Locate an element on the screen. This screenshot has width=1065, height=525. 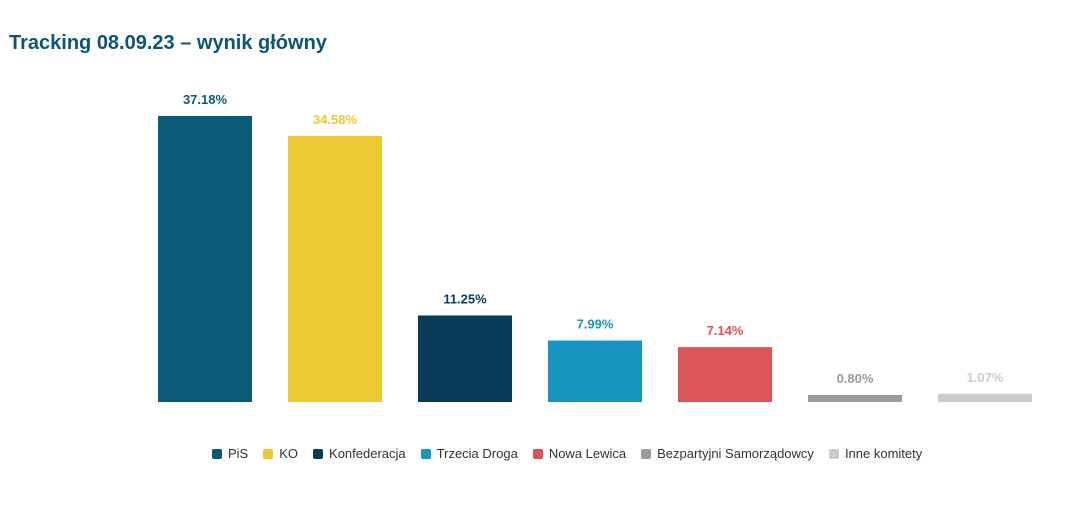
legend-label-5: Bezpartyjni Samorządowcy is located at coordinates (735, 453).